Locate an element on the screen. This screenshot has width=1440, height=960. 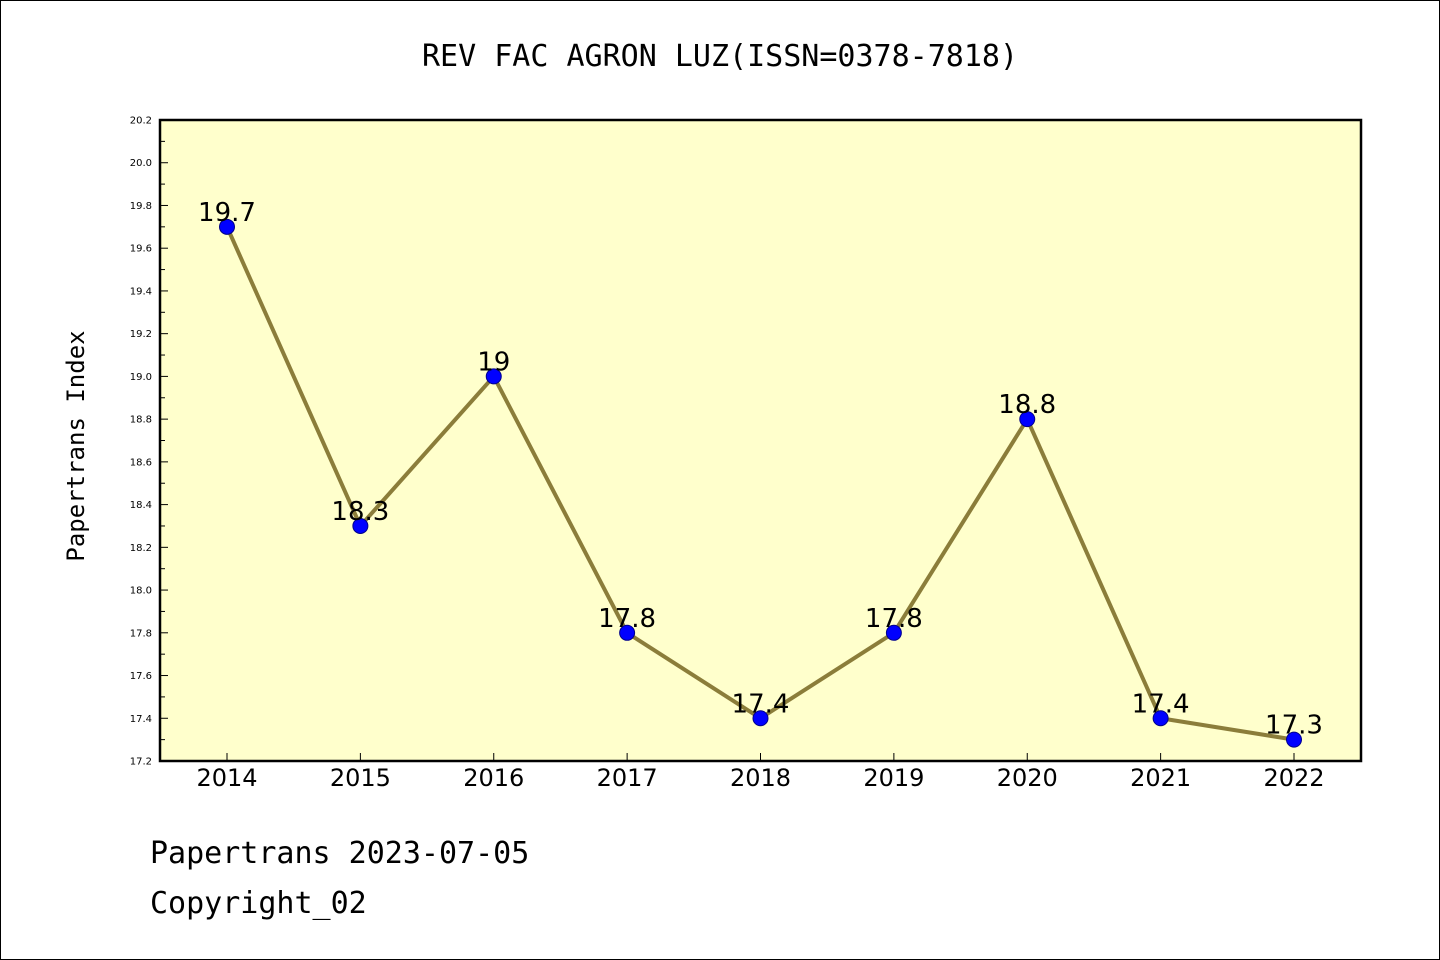
data-label: 18.3 is located at coordinates (360, 512).